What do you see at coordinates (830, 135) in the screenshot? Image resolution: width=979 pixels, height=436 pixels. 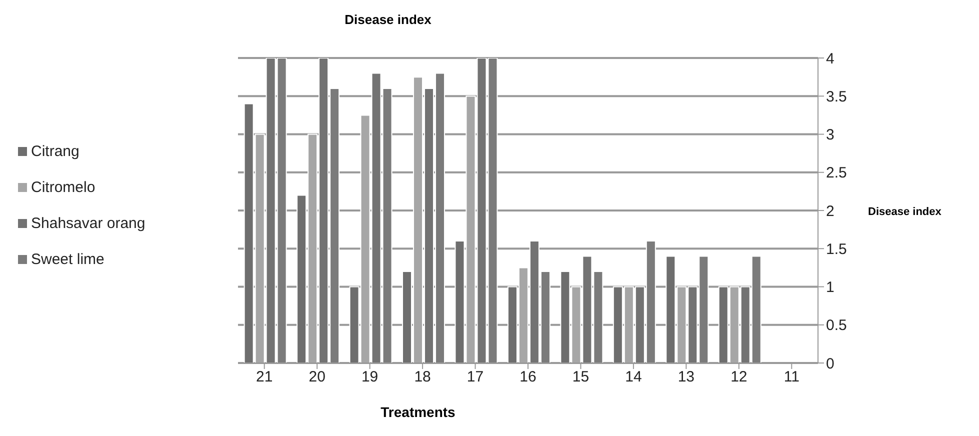 I see `y-tick-label: 3` at bounding box center [830, 135].